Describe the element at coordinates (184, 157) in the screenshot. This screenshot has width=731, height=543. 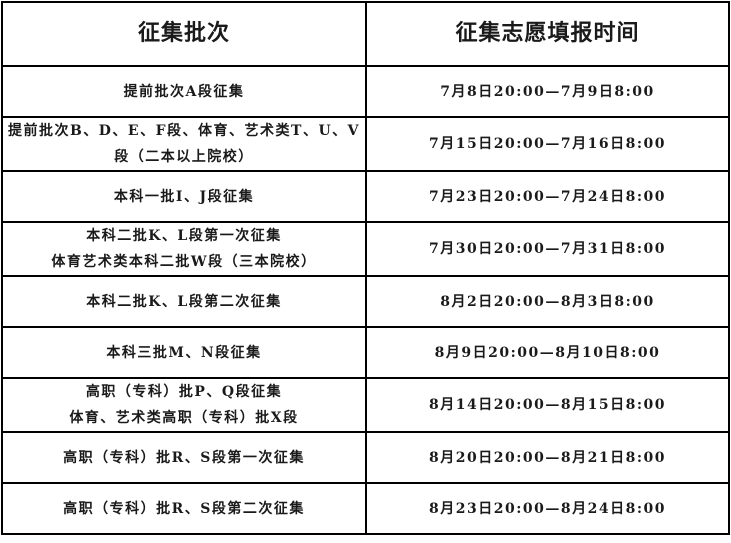
I see `batch-line: 段（二本以上院校）` at that location.